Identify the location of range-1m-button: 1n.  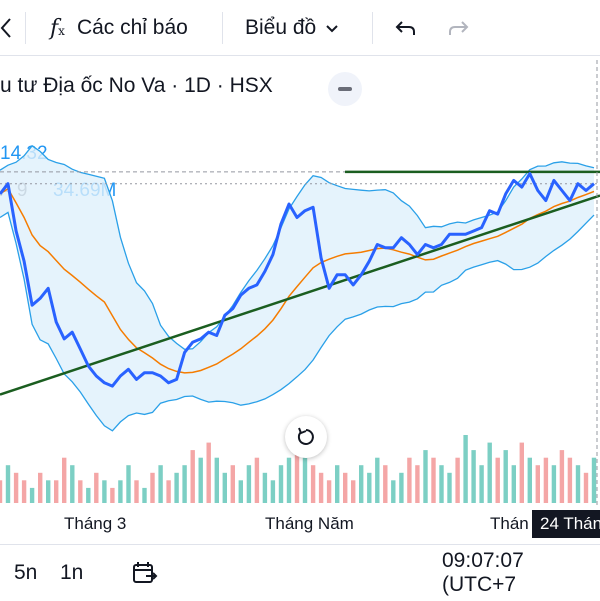
(72, 572).